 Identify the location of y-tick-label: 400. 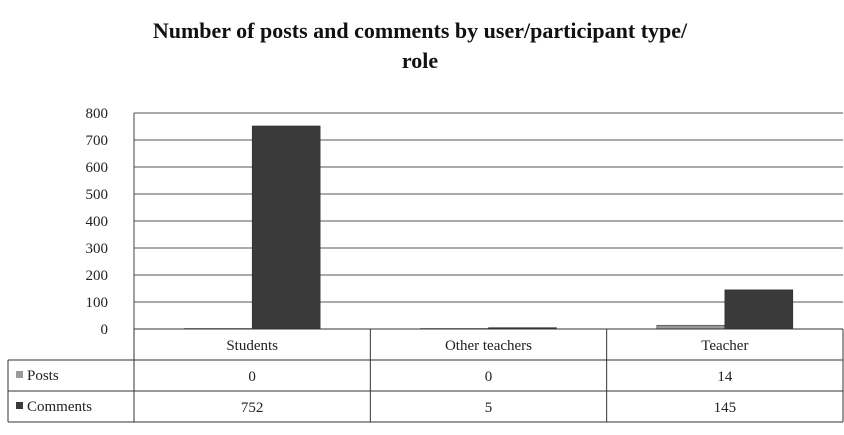
(97, 222).